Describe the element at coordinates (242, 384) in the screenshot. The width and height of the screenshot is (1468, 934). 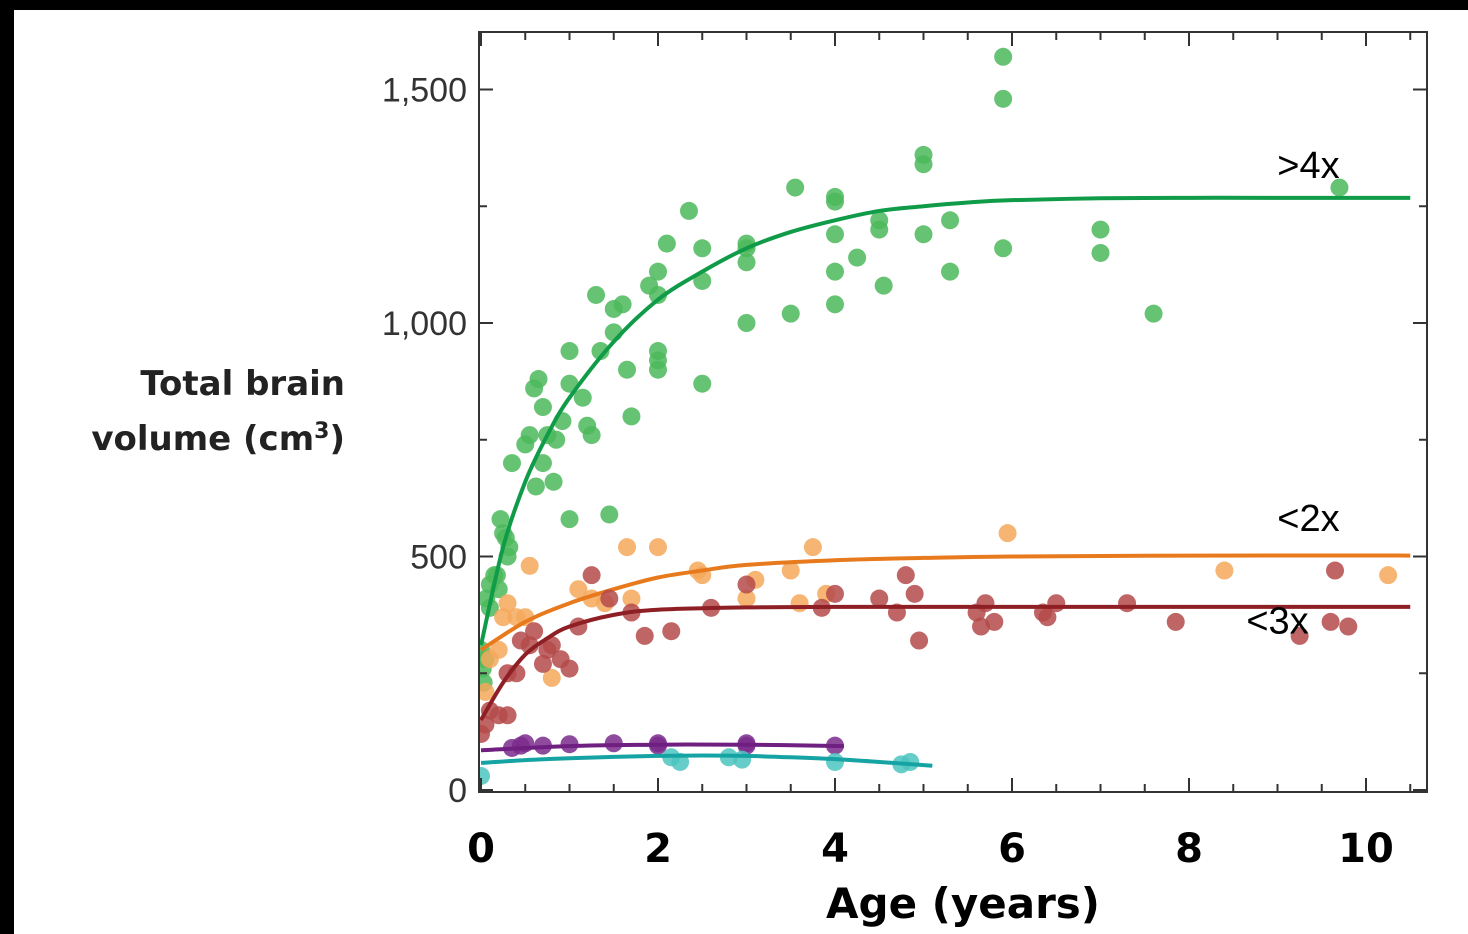
I see `y-axis-label-line1: Total brain` at that location.